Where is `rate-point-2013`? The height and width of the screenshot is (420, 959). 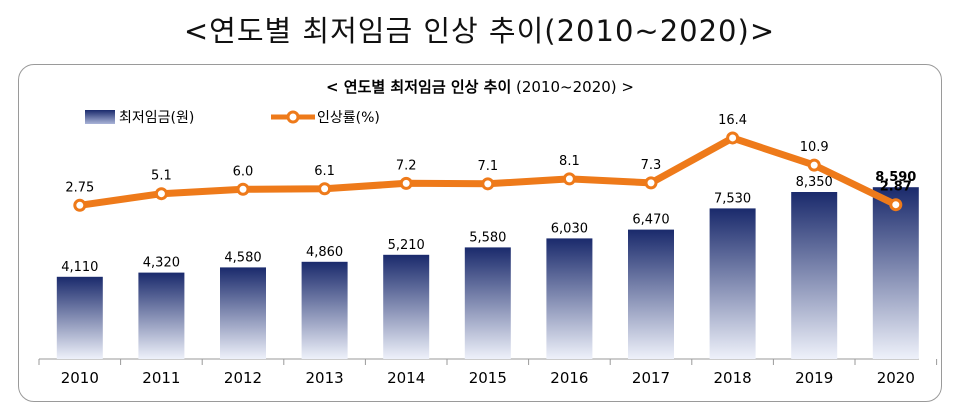 rate-point-2013 is located at coordinates (325, 189).